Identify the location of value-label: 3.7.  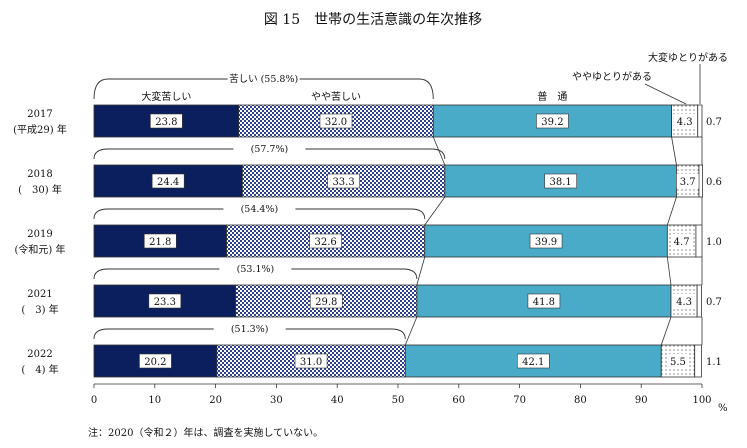
(688, 182).